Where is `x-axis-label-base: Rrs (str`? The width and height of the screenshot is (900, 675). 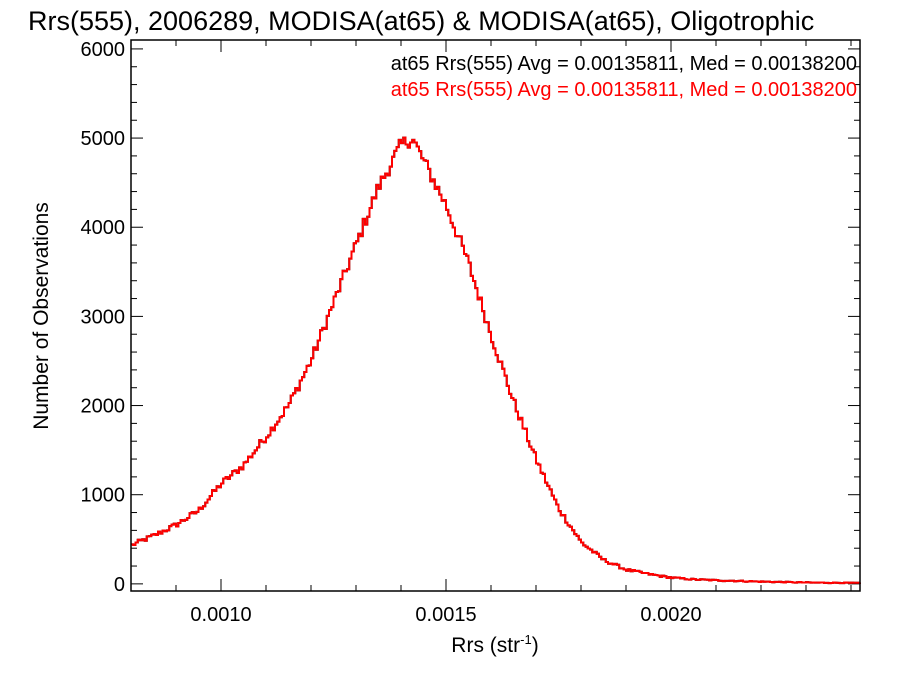 x-axis-label-base: Rrs (str is located at coordinates (485, 645).